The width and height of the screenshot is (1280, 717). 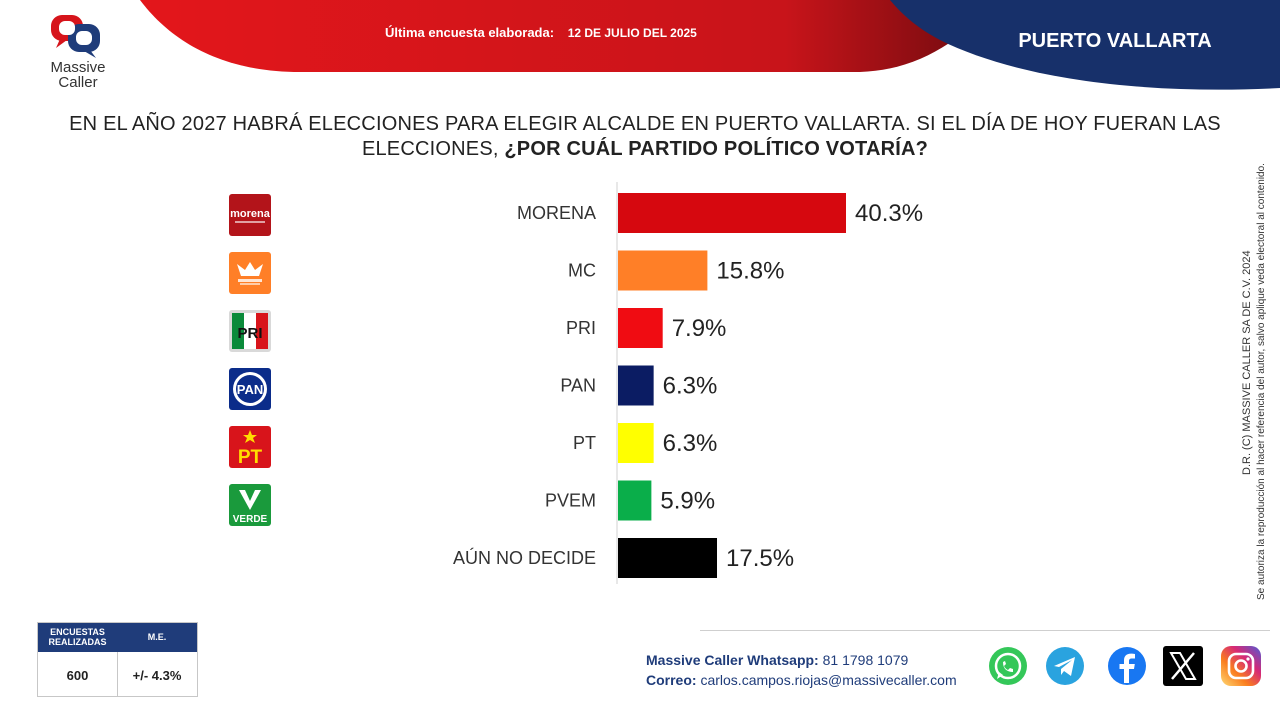 I want to click on stats-header: ENCUESTAS REALIZADAS M.E., so click(x=117, y=637).